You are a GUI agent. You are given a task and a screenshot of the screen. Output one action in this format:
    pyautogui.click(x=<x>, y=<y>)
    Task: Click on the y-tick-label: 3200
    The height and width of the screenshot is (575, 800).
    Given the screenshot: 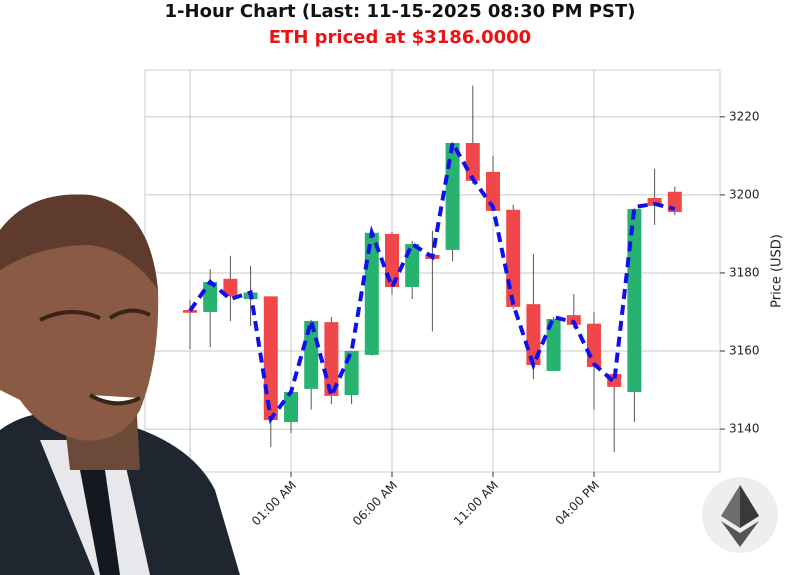 What is the action you would take?
    pyautogui.click(x=744, y=194)
    